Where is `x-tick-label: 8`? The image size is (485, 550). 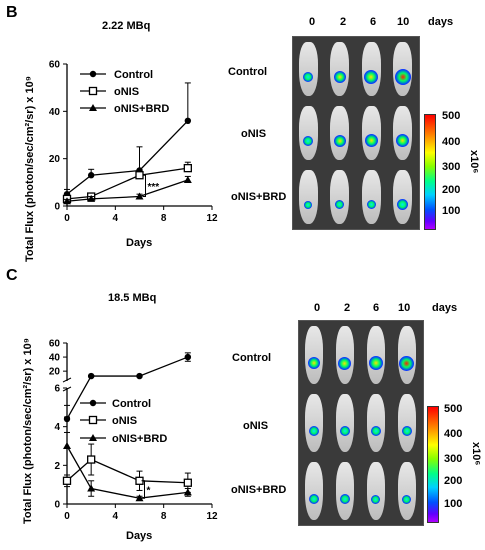 x-tick-label: 8 is located at coordinates (164, 218).